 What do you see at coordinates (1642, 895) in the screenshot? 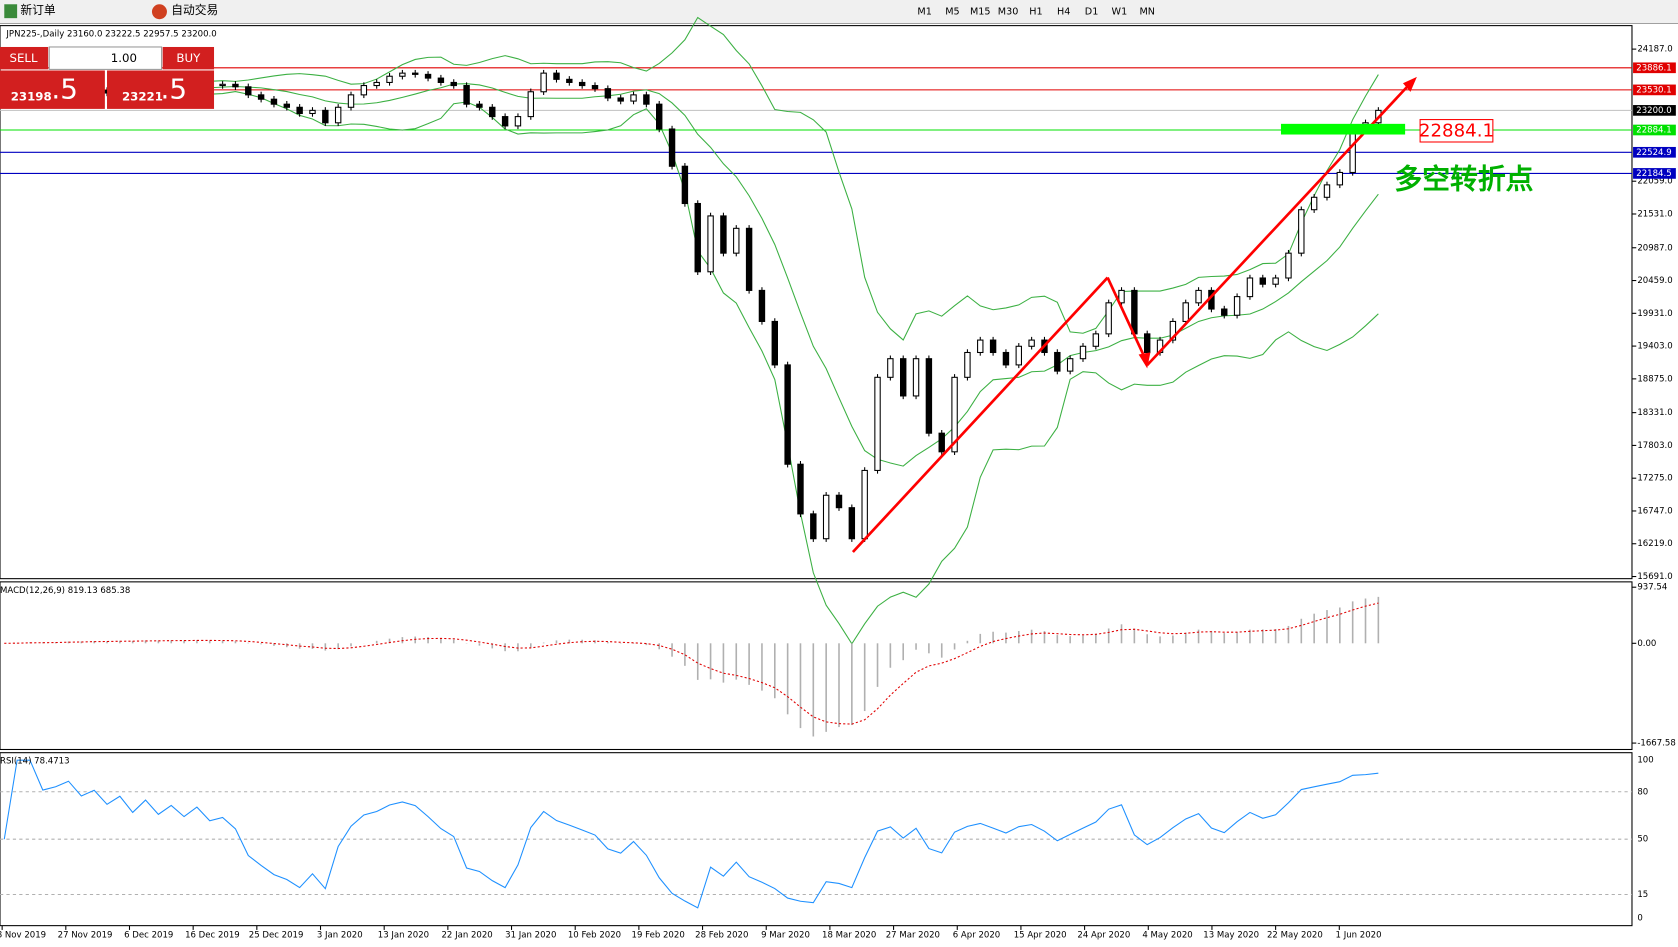
I see `rsi-tick-label: 15` at bounding box center [1642, 895].